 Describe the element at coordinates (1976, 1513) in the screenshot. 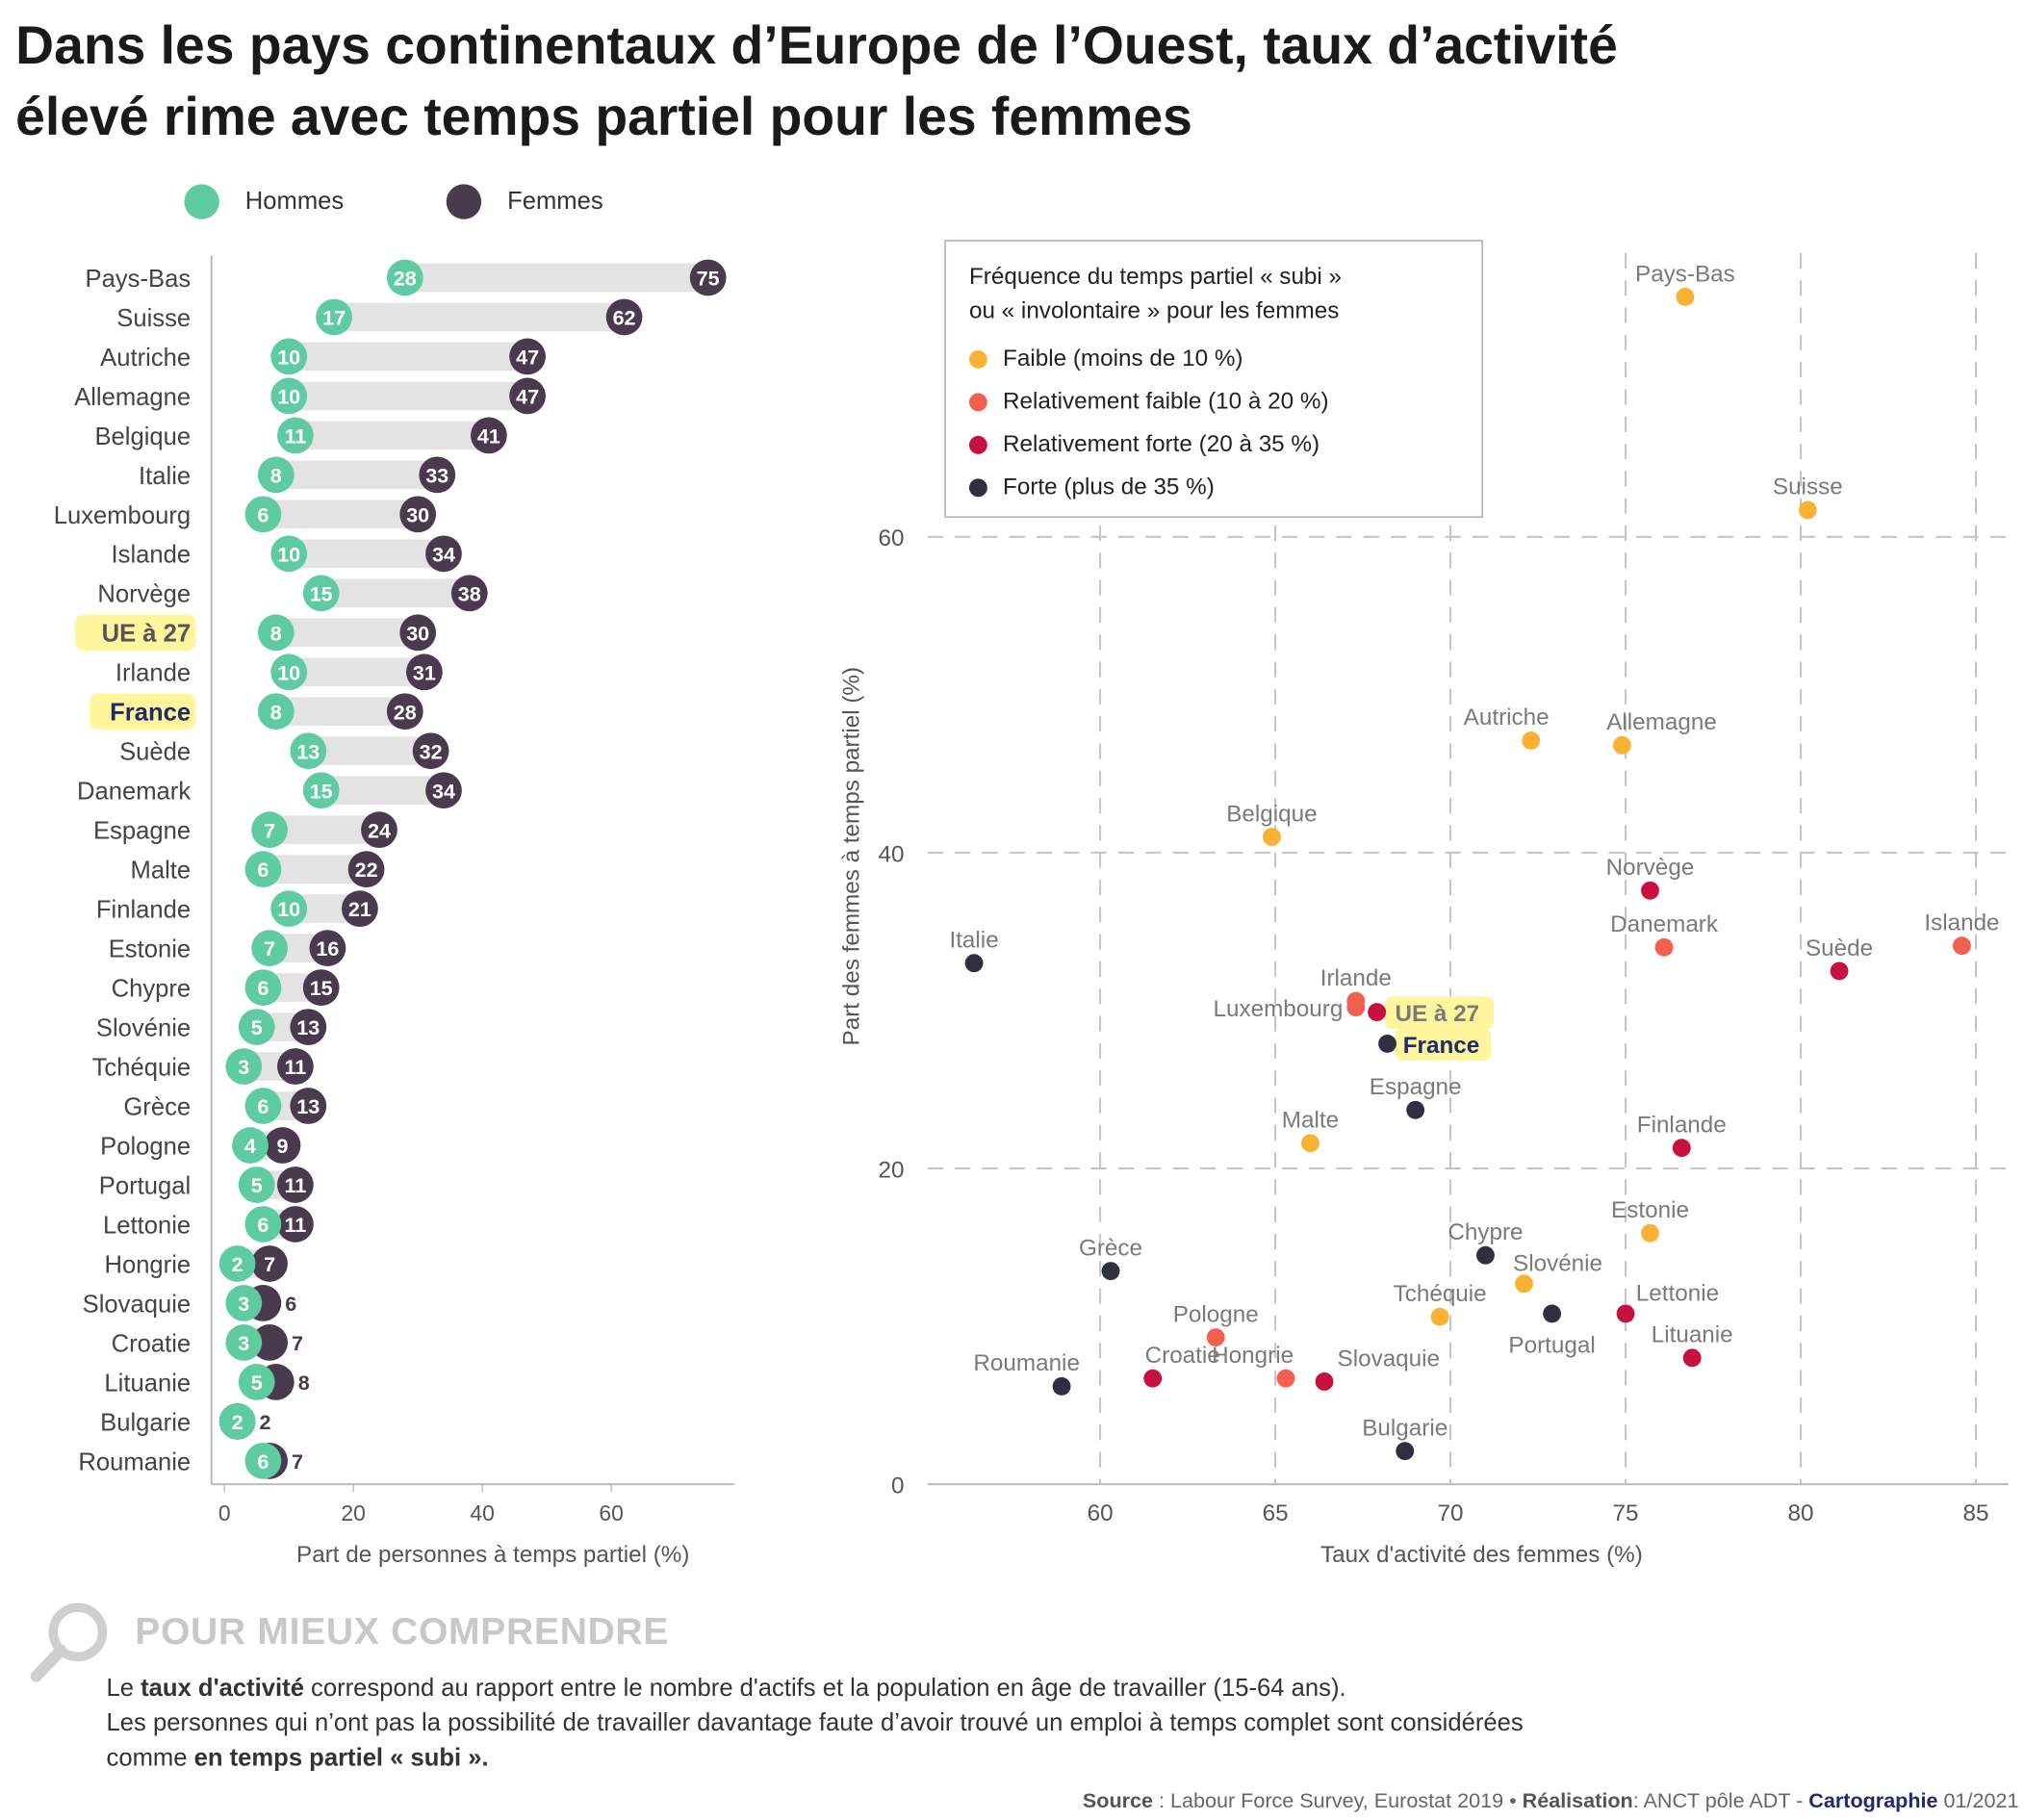

I see `x-tick-label: 85` at that location.